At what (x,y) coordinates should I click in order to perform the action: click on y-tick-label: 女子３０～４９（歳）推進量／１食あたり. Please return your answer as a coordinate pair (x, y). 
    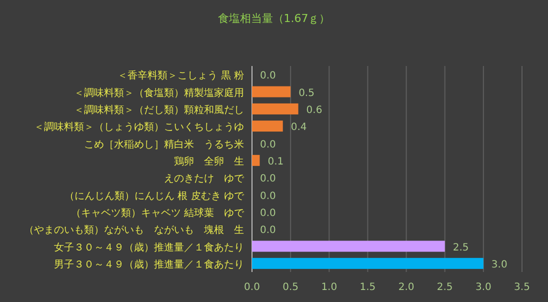
    Looking at the image, I should click on (149, 247).